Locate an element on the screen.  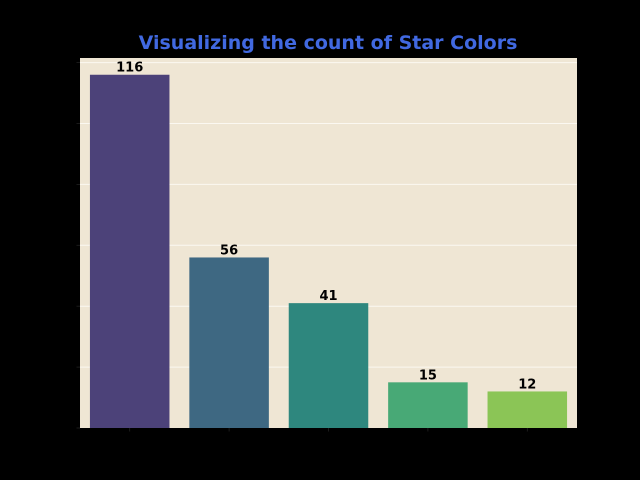
data-label-4: 12 is located at coordinates (527, 384).